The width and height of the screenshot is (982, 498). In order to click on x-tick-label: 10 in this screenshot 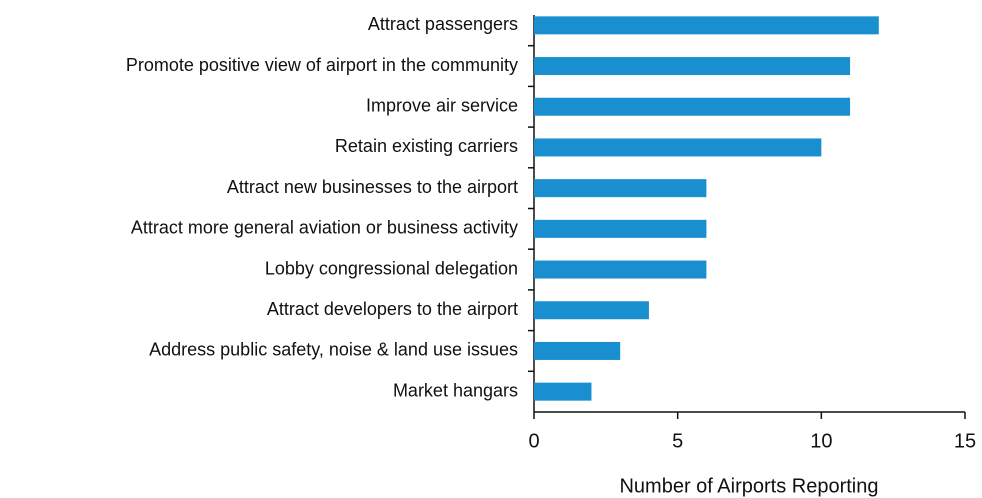, I will do `click(821, 441)`.